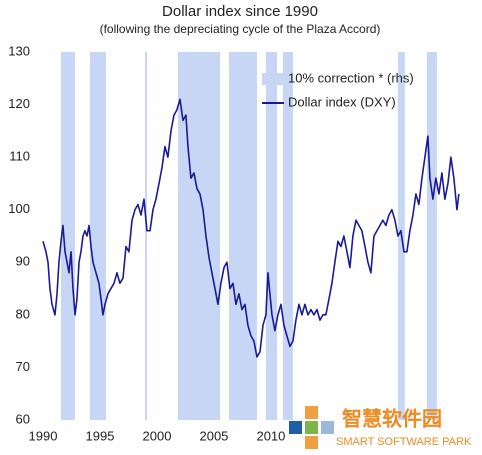 The width and height of the screenshot is (482, 455). Describe the element at coordinates (23, 366) in the screenshot. I see `y-tick-label: 70` at that location.